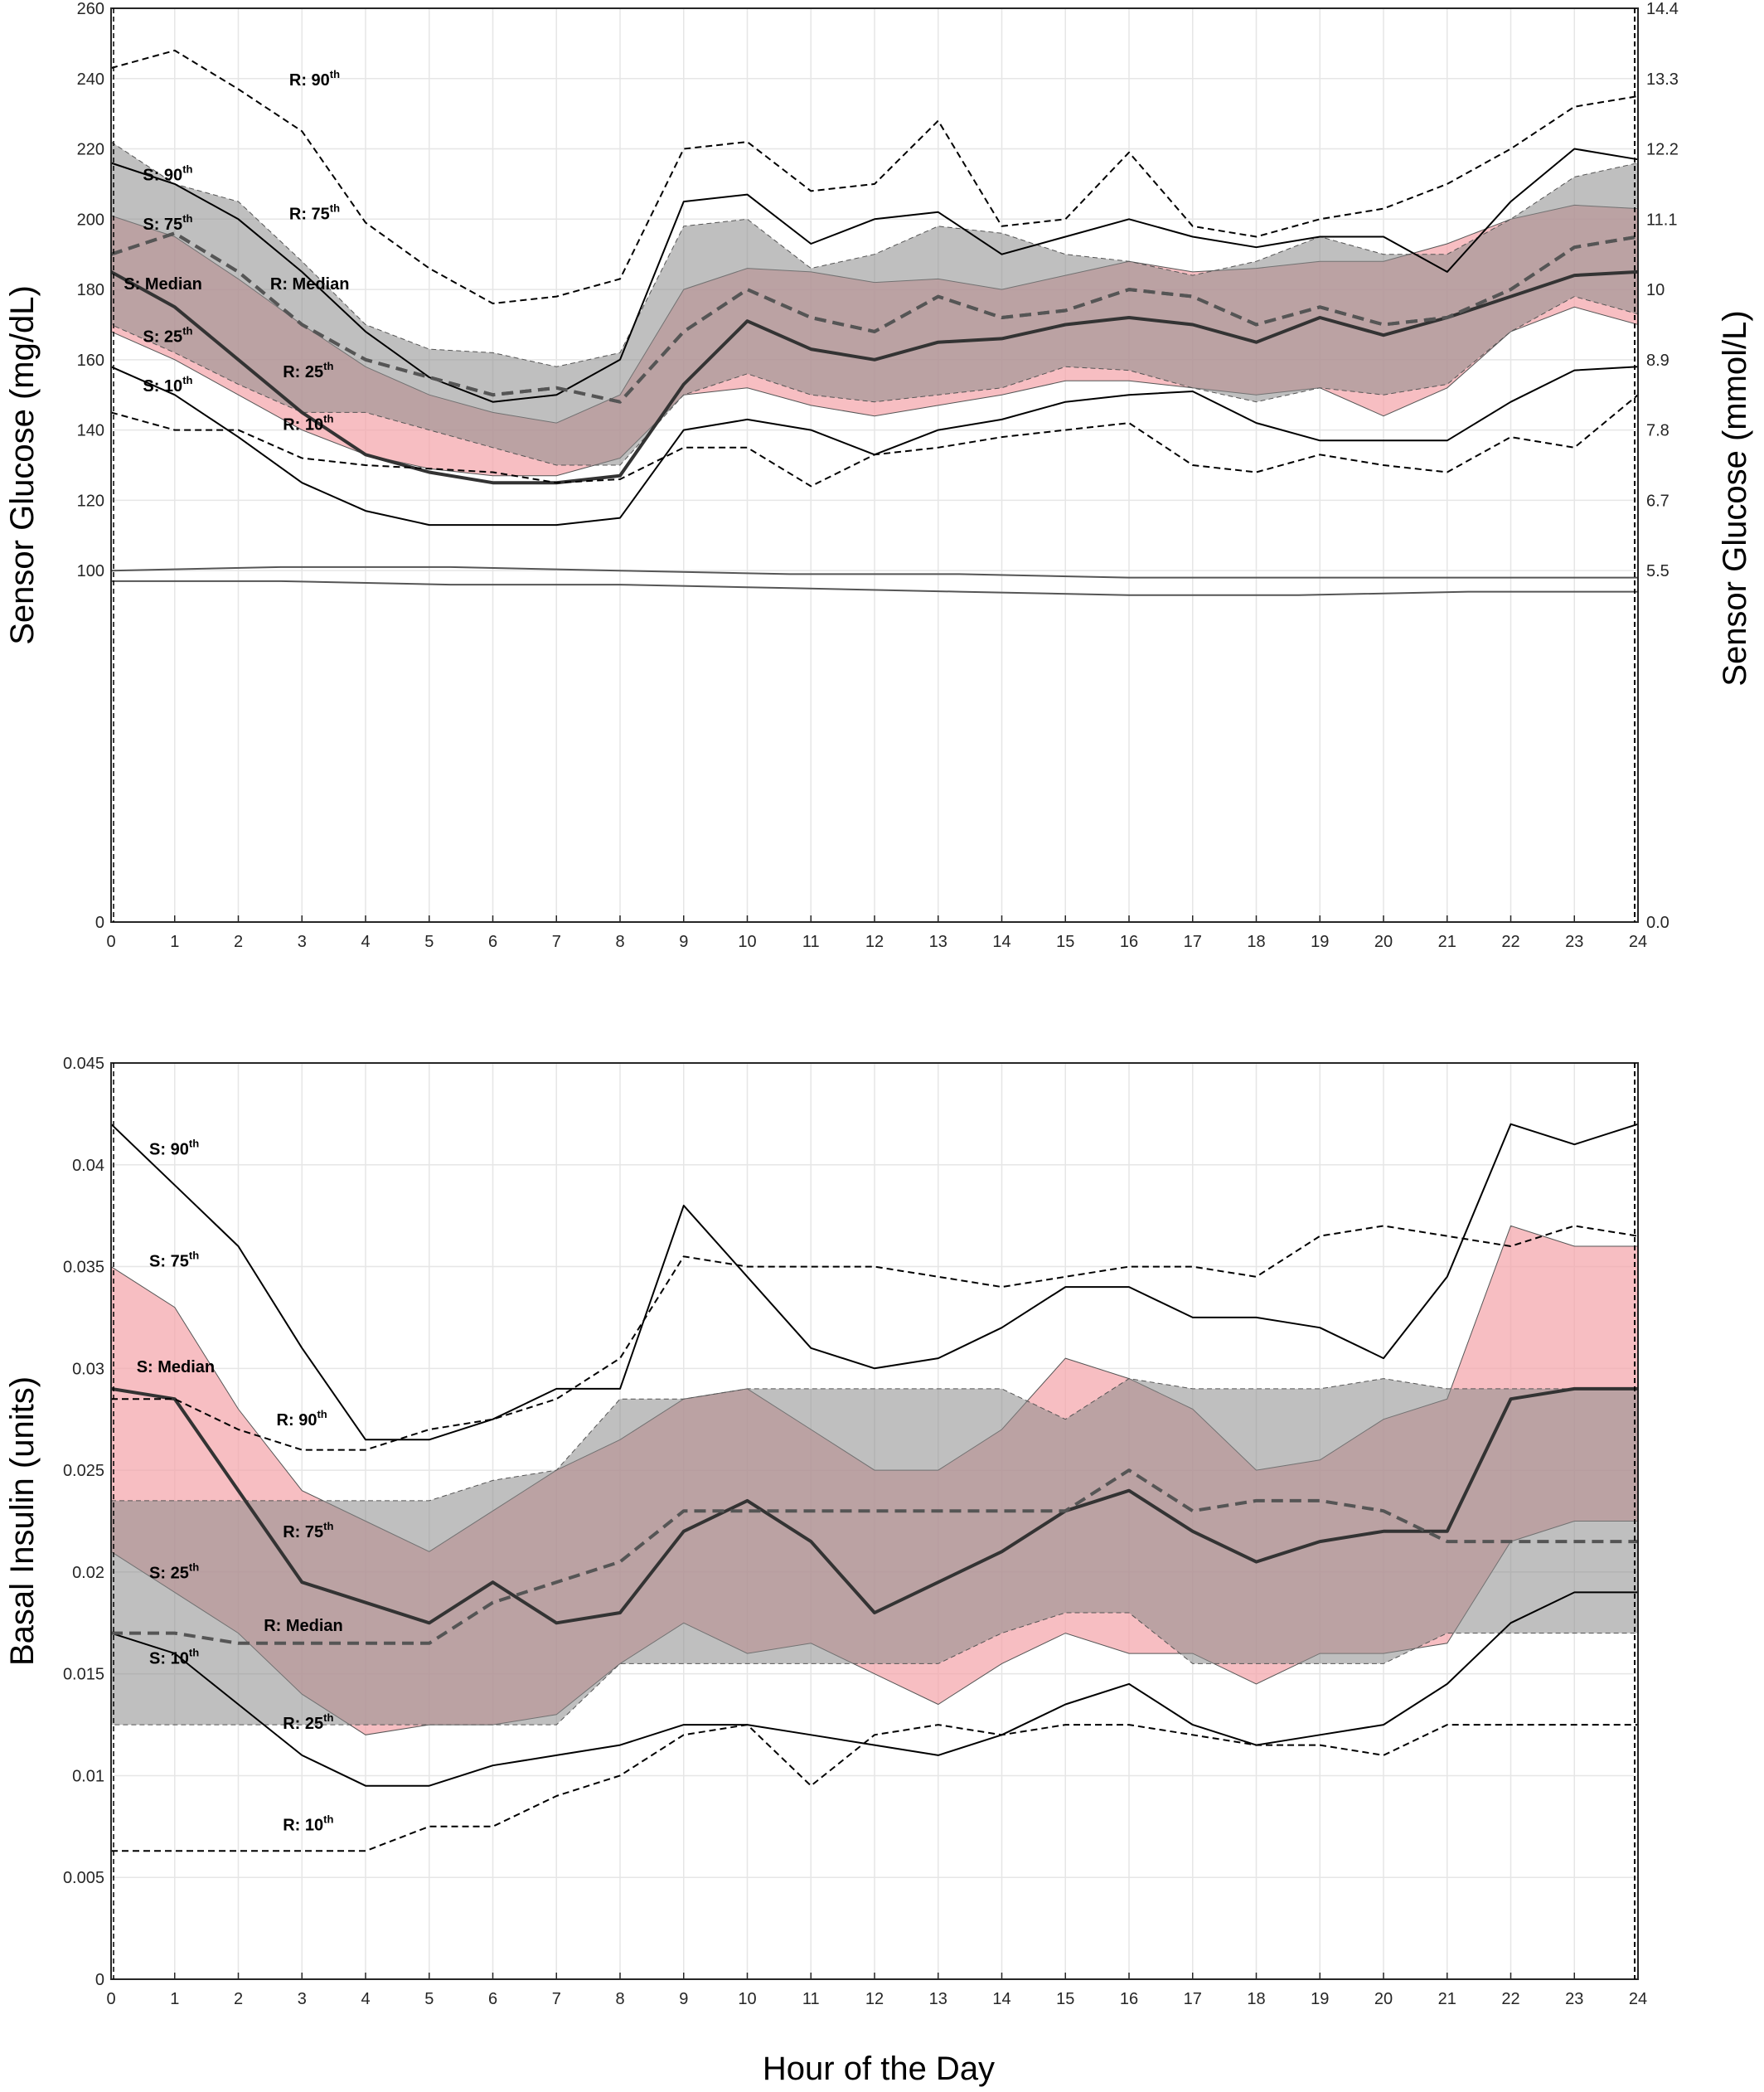 Image resolution: width=1764 pixels, height=2092 pixels. I want to click on x-tick-label: 16, so click(1129, 942).